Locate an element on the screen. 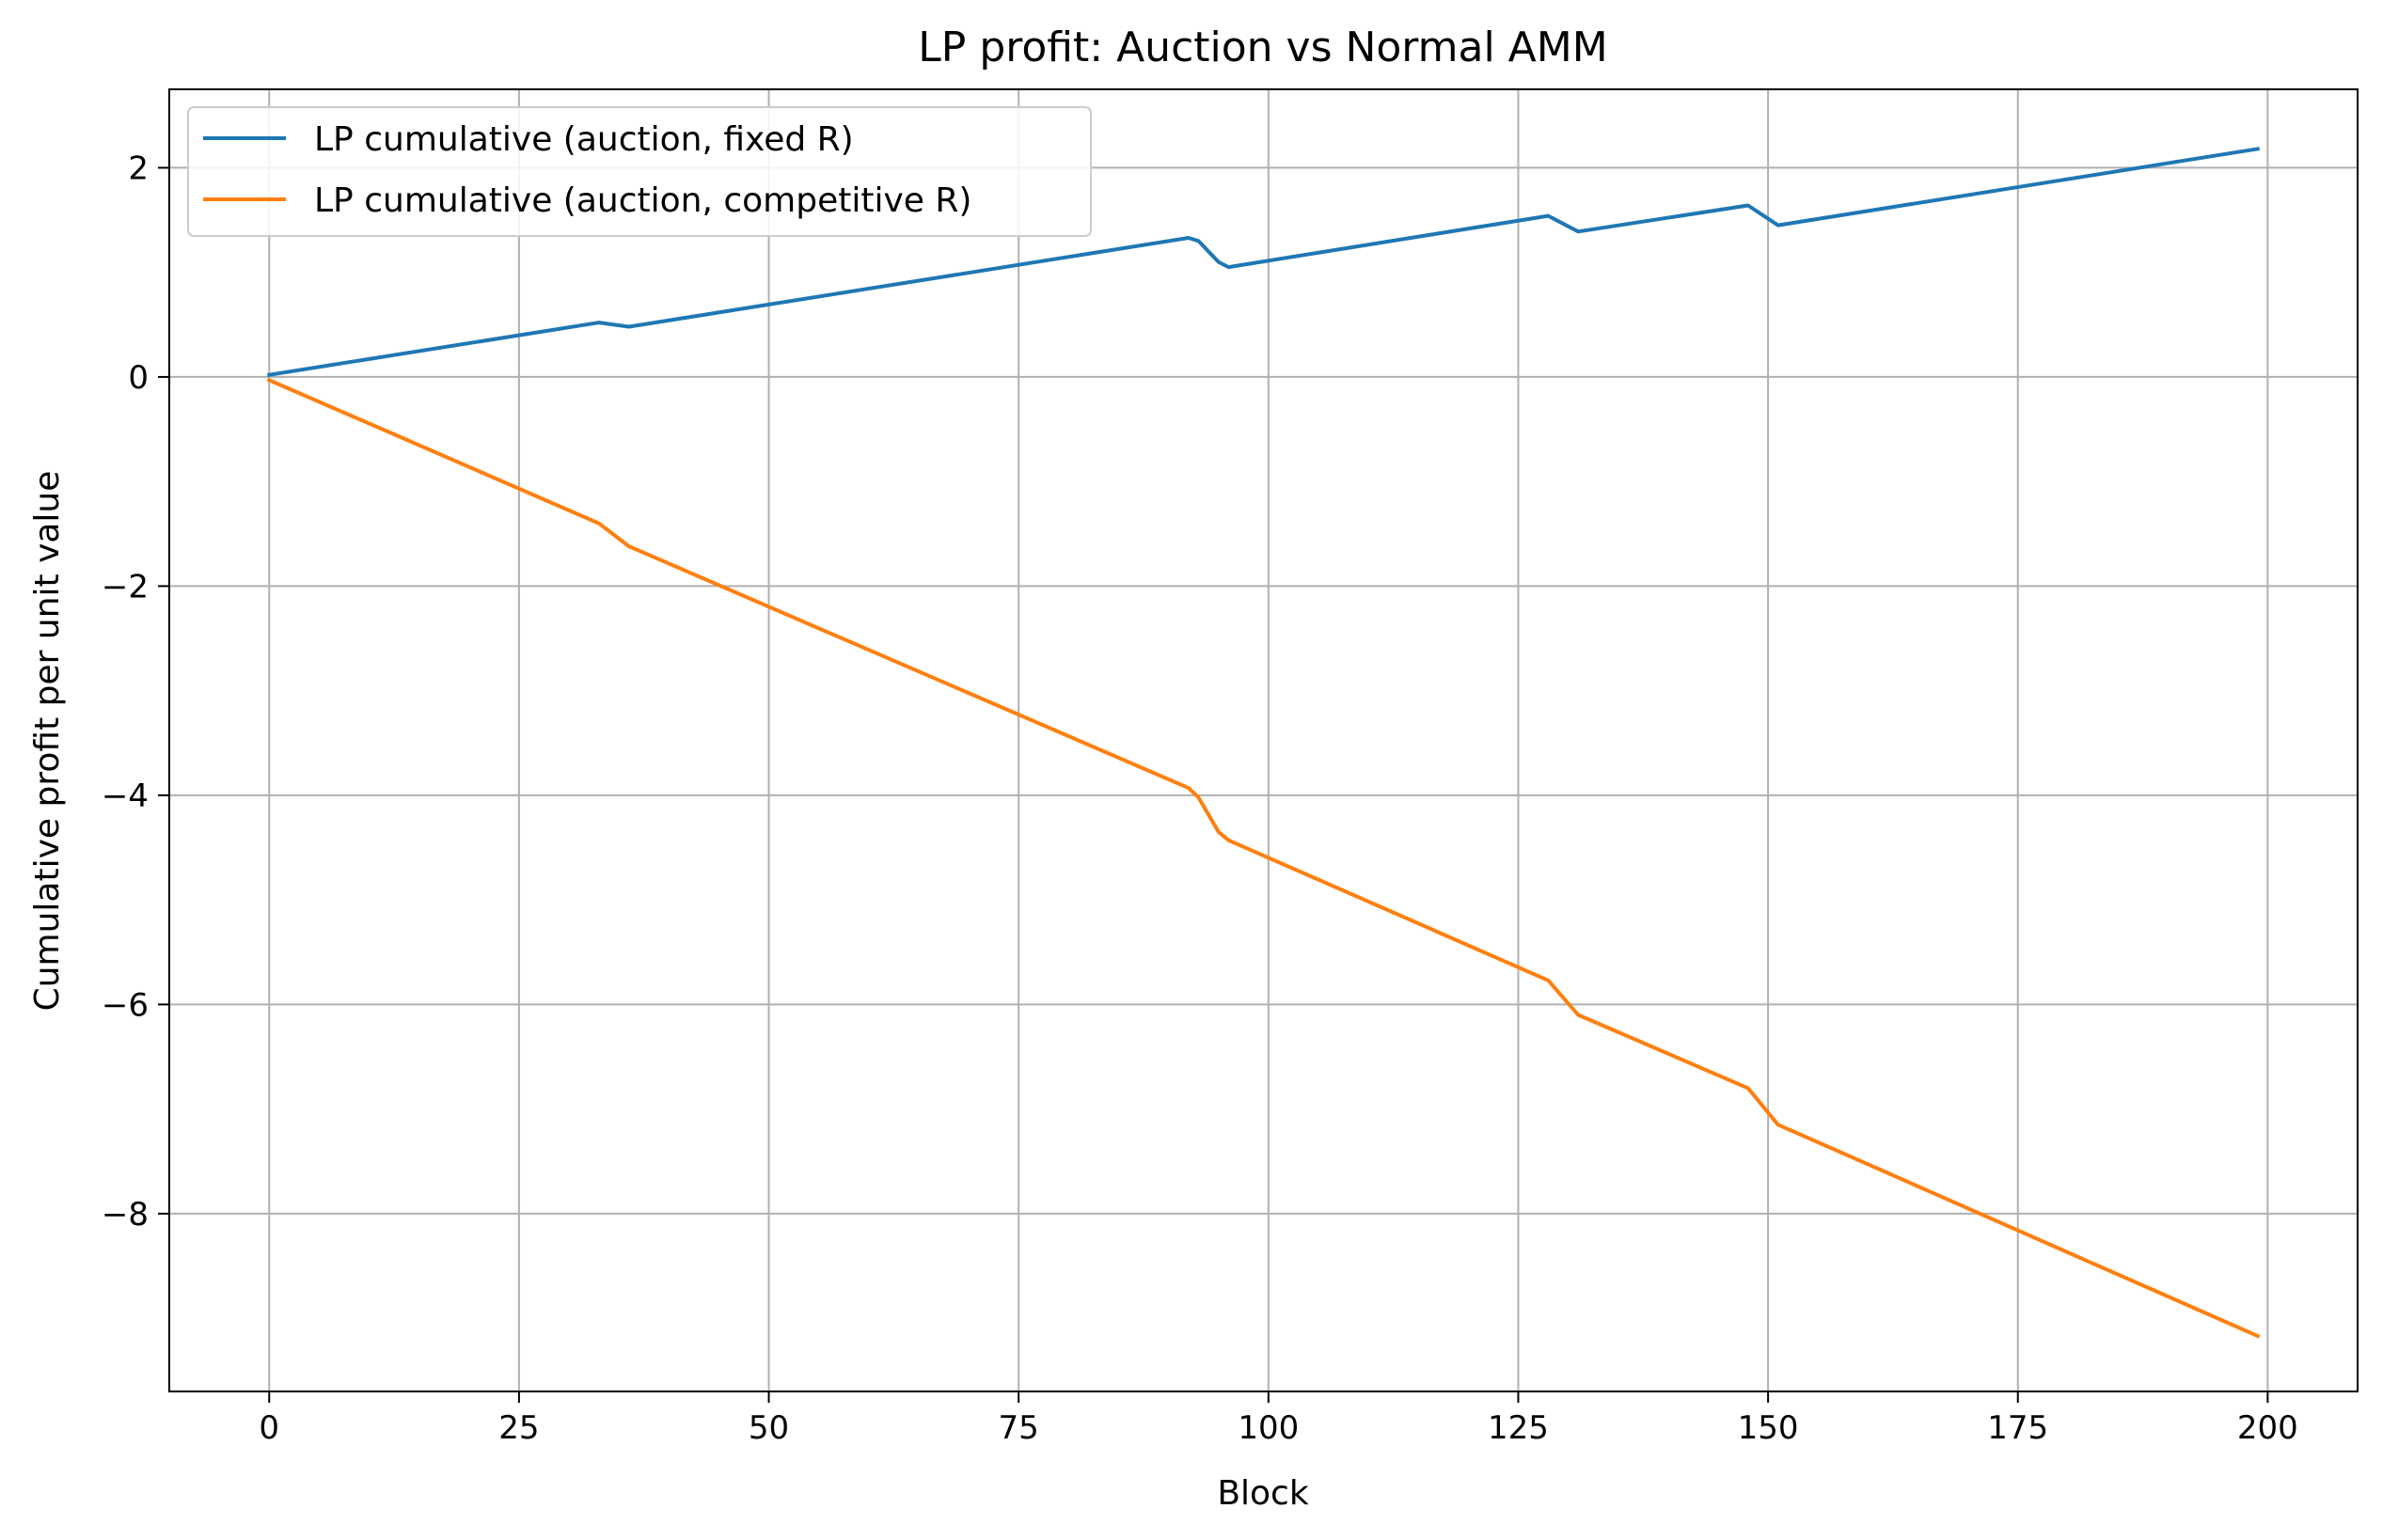 Image resolution: width=2383 pixels, height=1540 pixels. y-tick-label: −4 is located at coordinates (125, 796).